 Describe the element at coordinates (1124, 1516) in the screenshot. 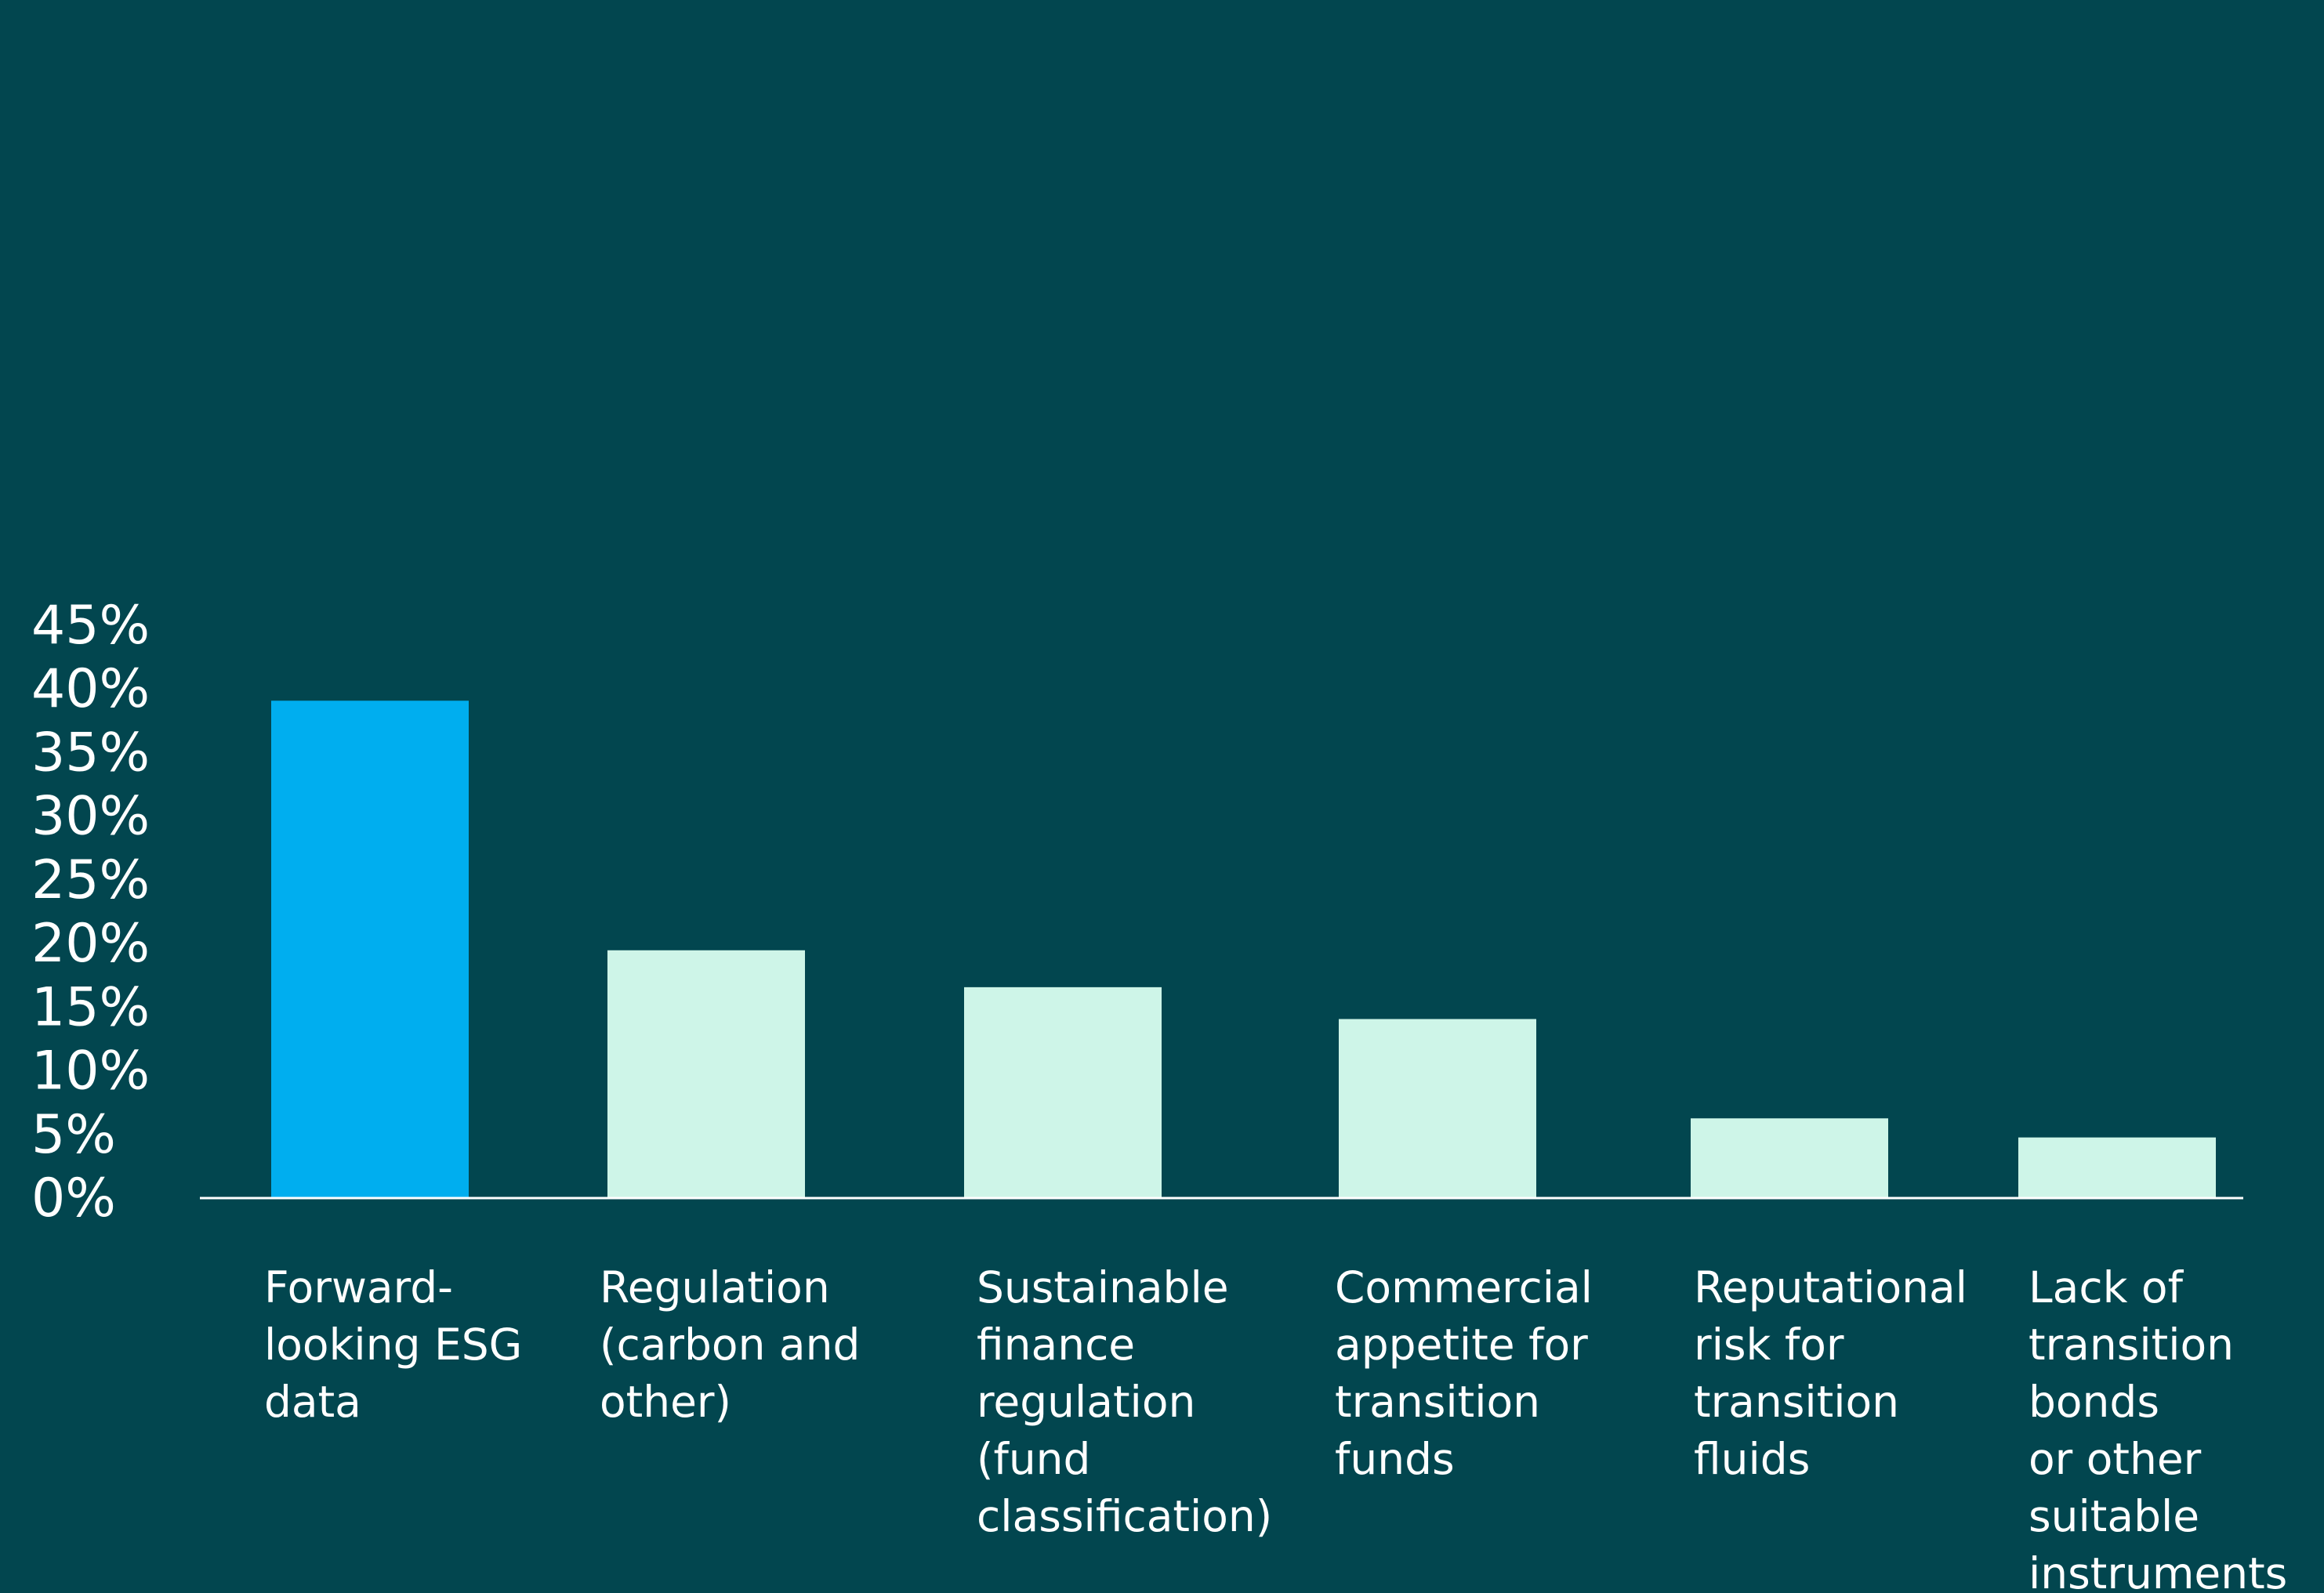

I see `category-label-line: classification)` at that location.